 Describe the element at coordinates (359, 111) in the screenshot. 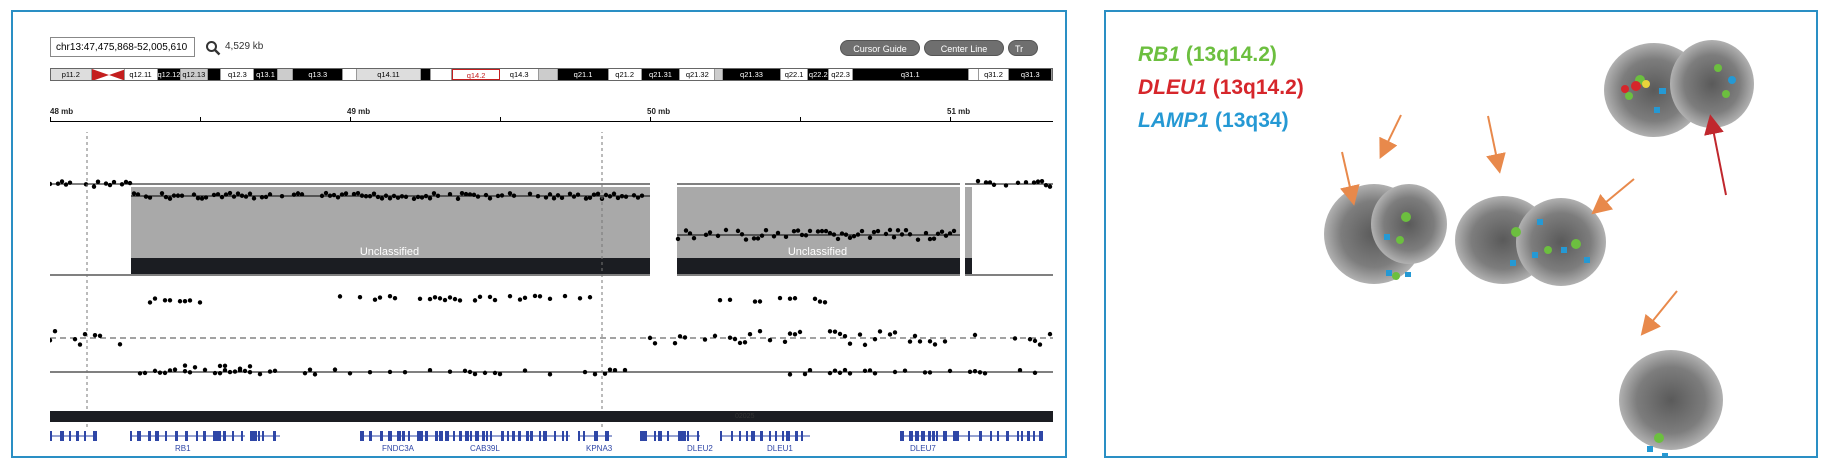

I see `ruler-label-49mb: 49 mb` at that location.